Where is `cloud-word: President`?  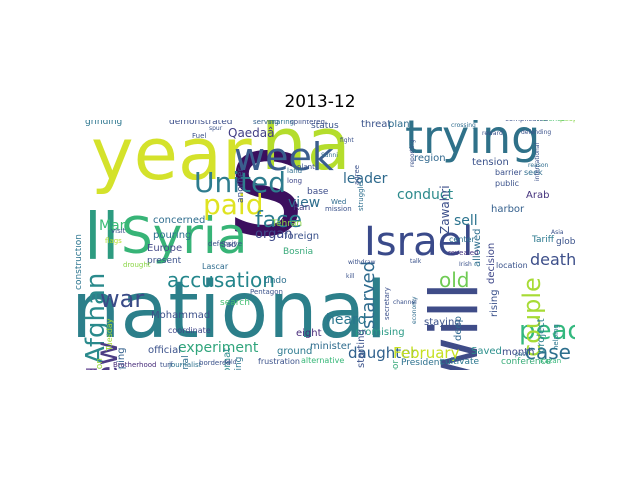
cloud-word: President is located at coordinates (422, 363).